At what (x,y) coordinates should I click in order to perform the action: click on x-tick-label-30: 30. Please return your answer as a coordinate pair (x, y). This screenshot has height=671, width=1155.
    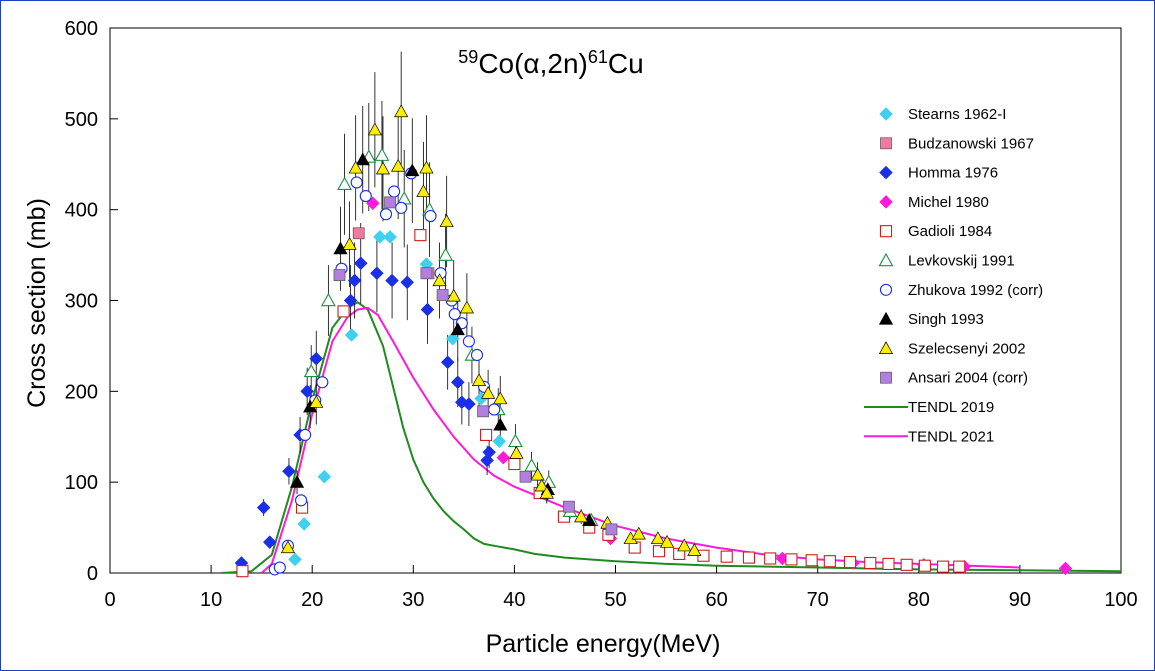
    Looking at the image, I should click on (413, 600).